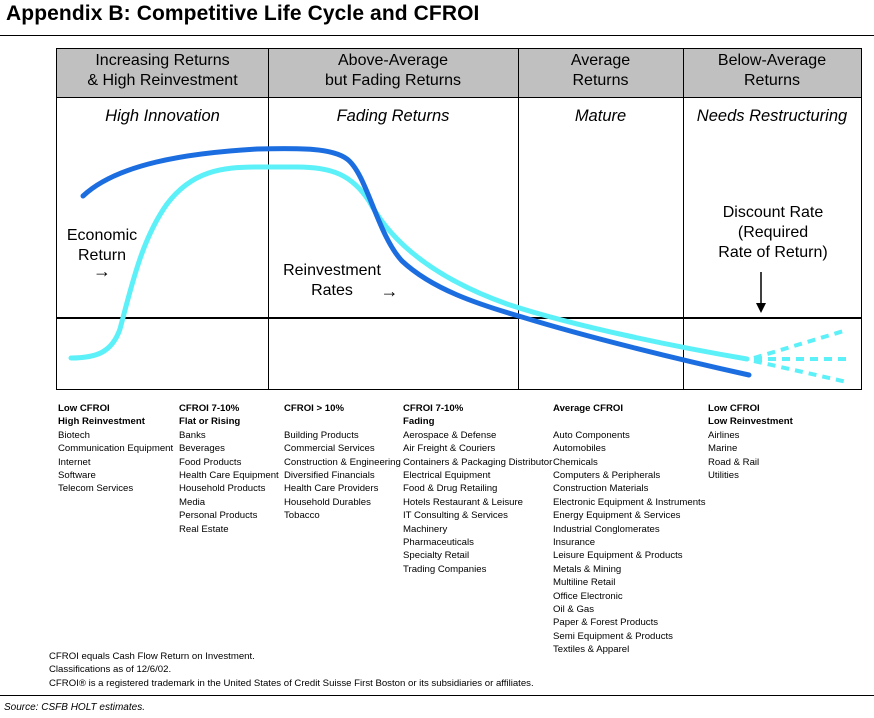  Describe the element at coordinates (723, 449) in the screenshot. I see `industry-item: Marine` at that location.